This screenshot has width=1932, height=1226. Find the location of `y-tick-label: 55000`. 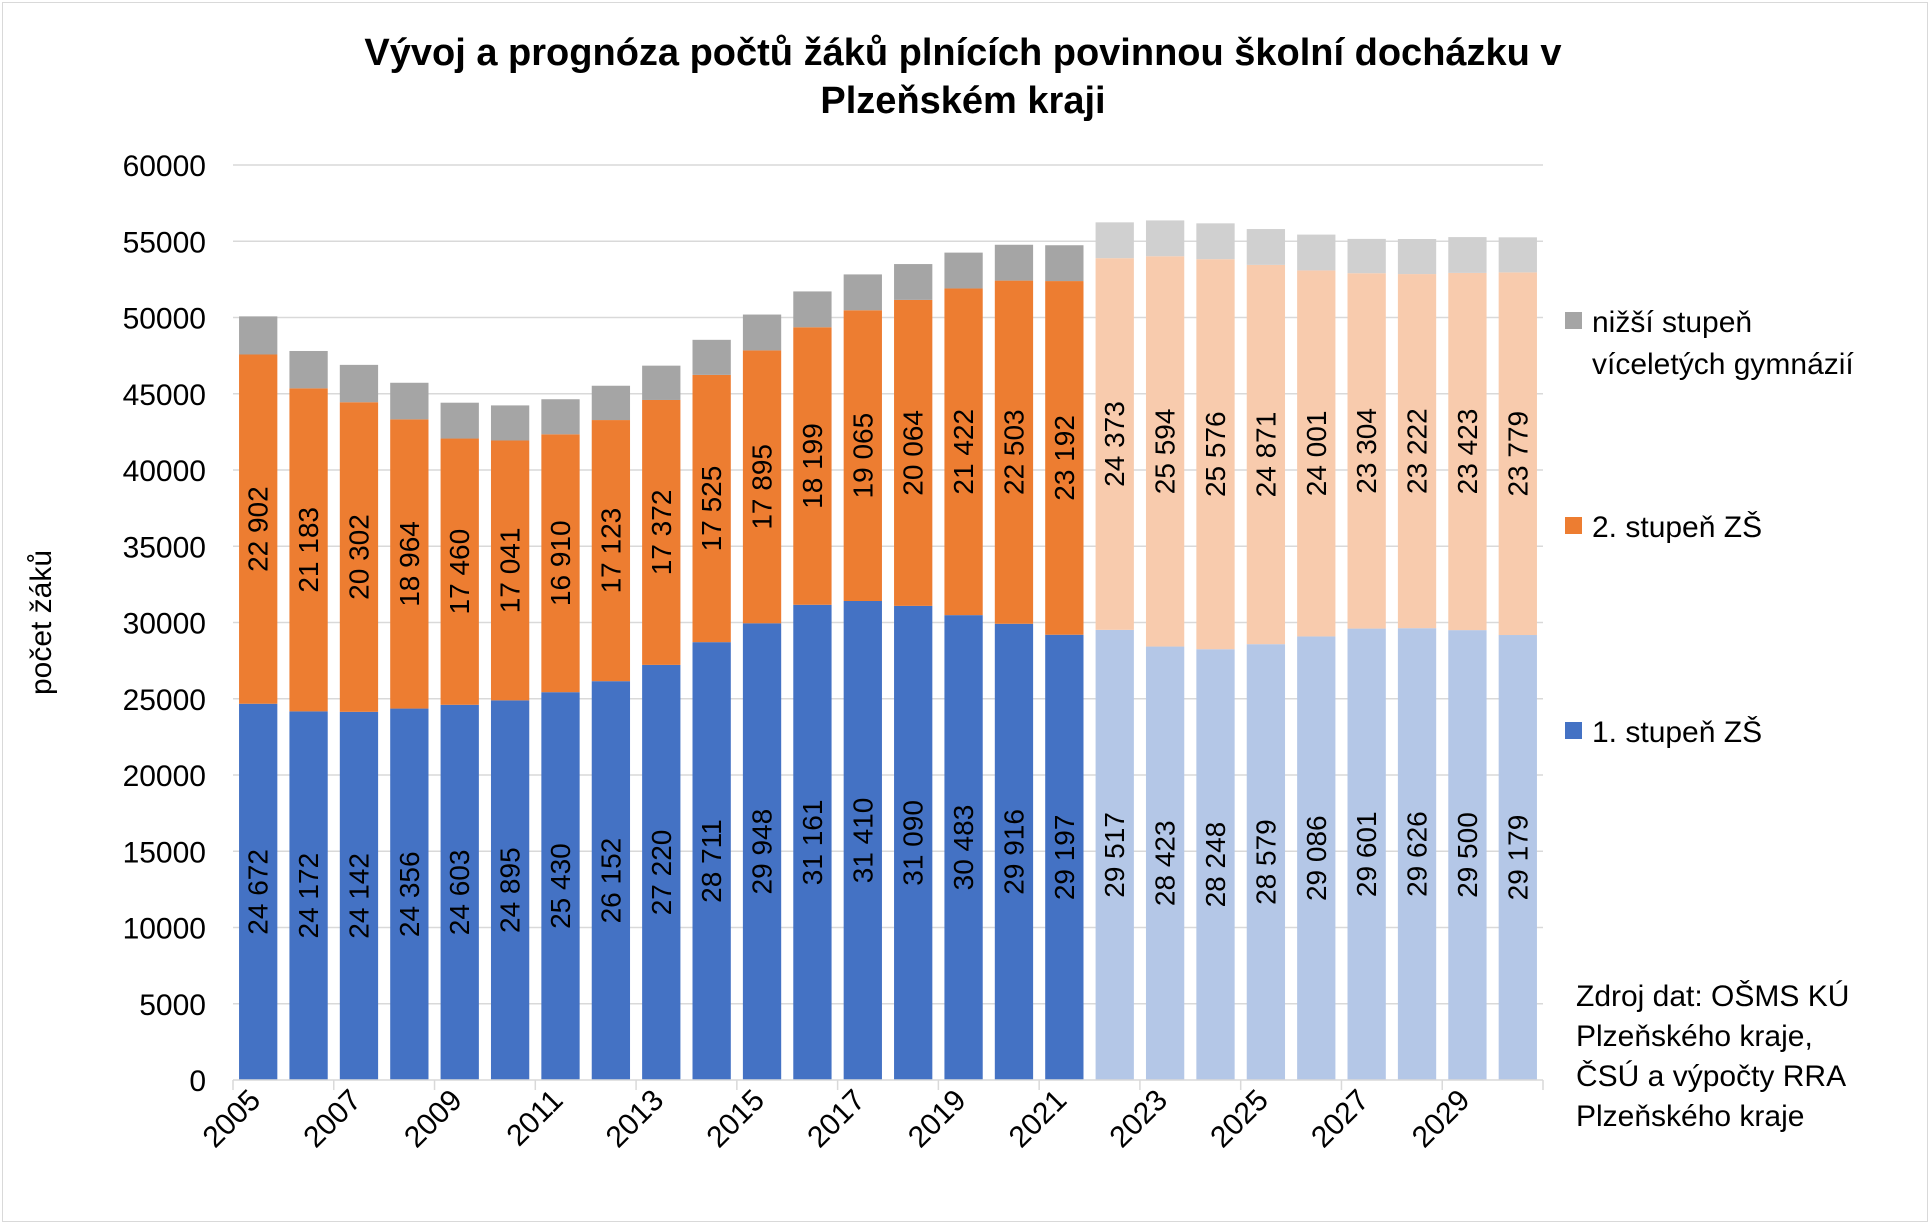

y-tick-label: 55000 is located at coordinates (164, 242).